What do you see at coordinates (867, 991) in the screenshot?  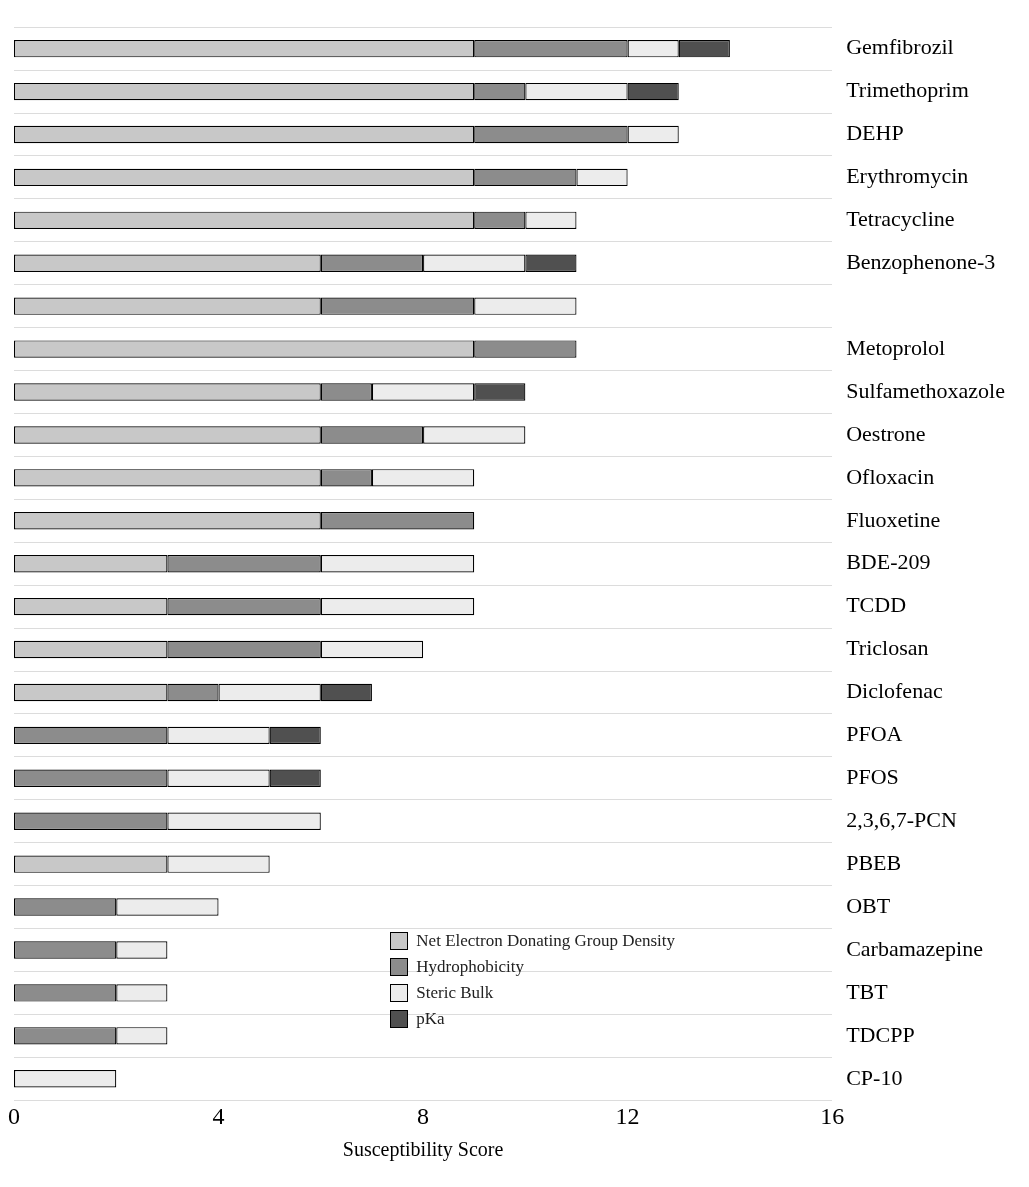 I see `y-tick-label: TBT` at bounding box center [867, 991].